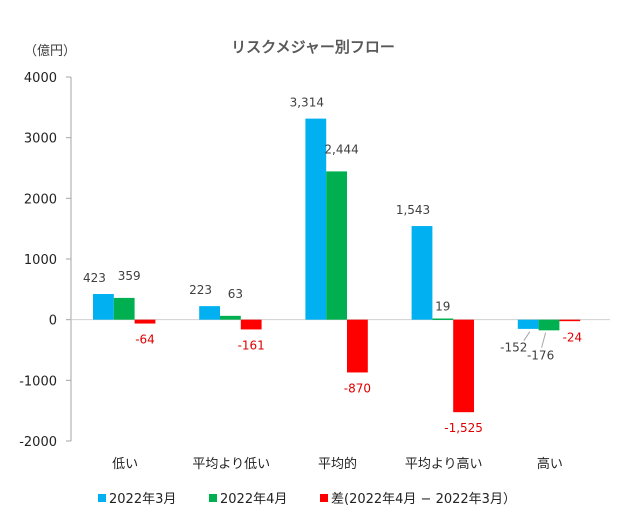 This screenshot has height=531, width=623. Describe the element at coordinates (341, 149) in the screenshot. I see `data-label: 2,444` at that location.